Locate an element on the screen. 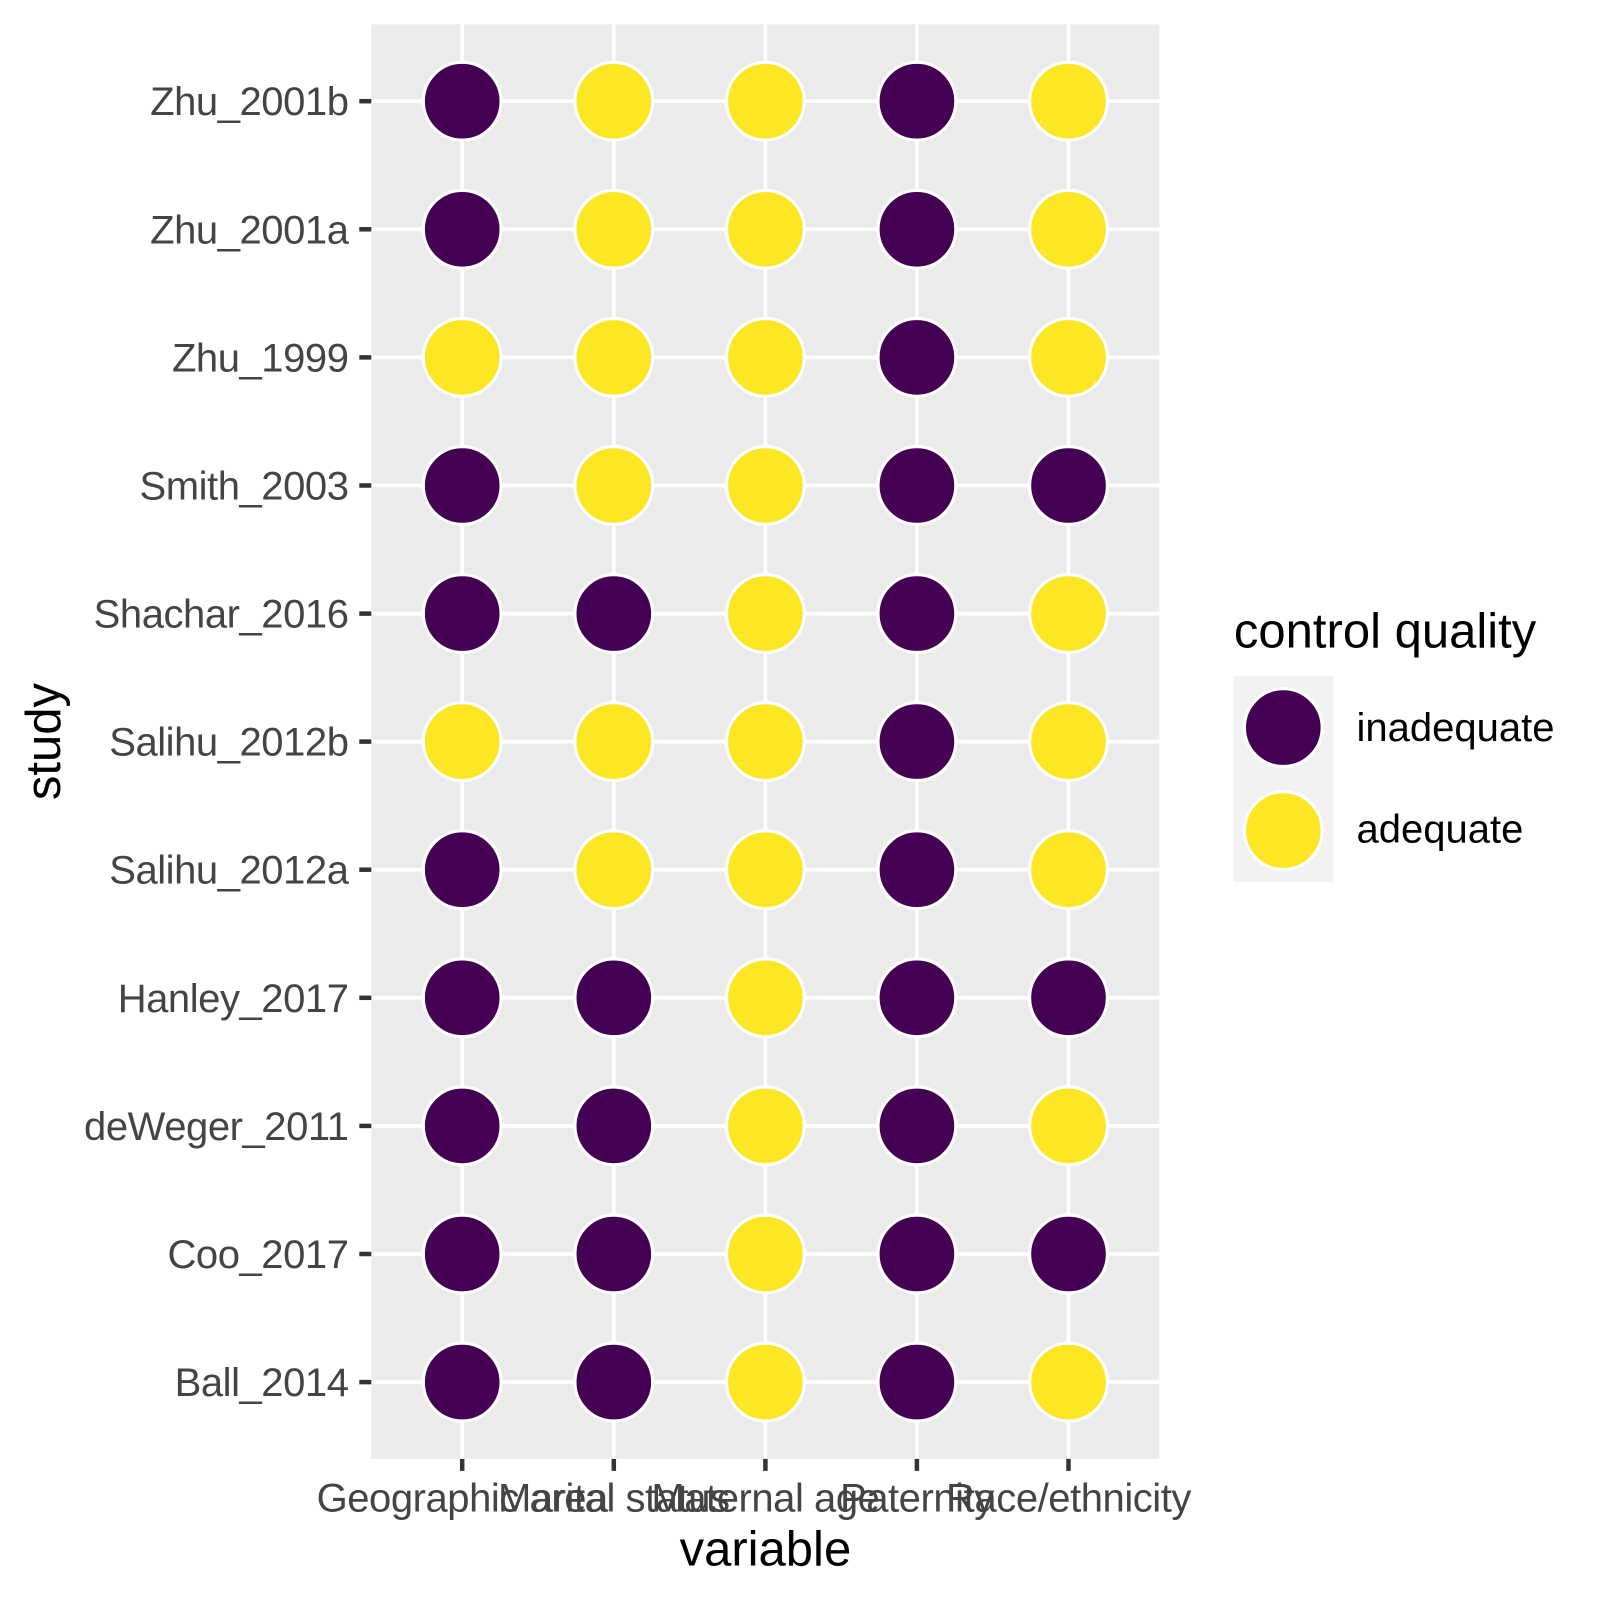 The width and height of the screenshot is (1600, 1605). svg-text: Marital status is located at coordinates (614, 1498).